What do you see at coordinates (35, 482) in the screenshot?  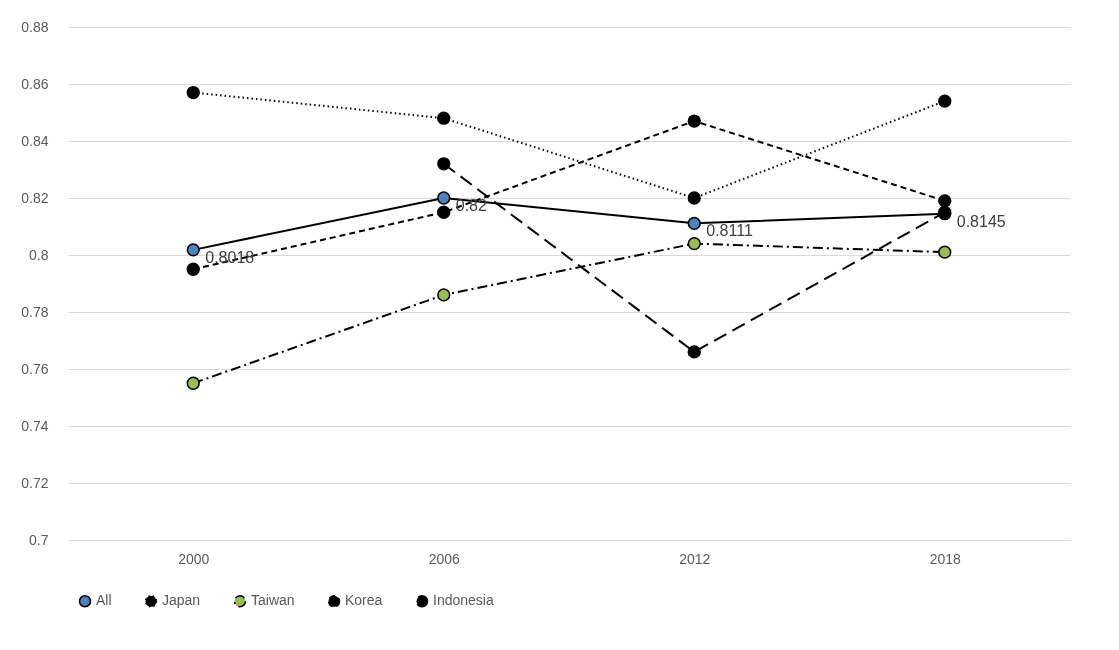 I see `y-tick-label: 0.72` at bounding box center [35, 482].